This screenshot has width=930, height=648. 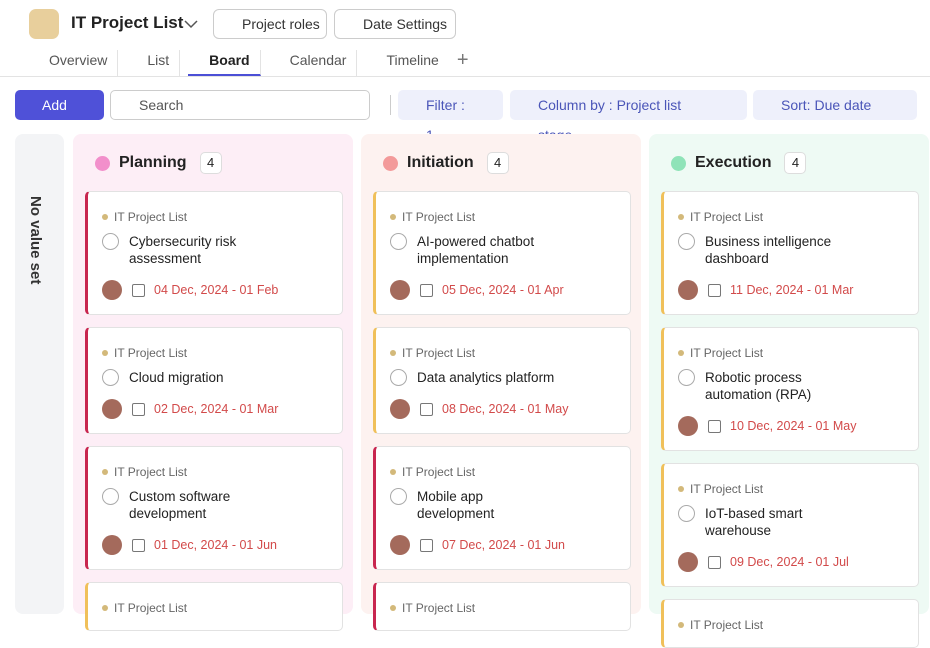 I want to click on task-dates: 02 Dec, 2024 - 01 Mar, so click(x=216, y=409).